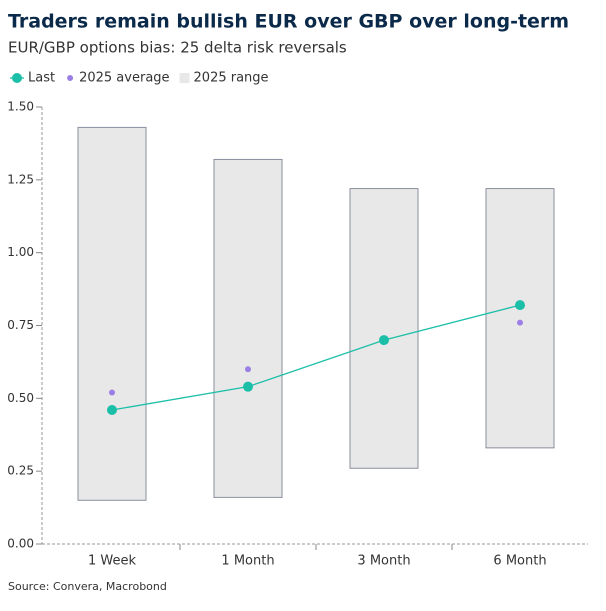 Image resolution: width=606 pixels, height=611 pixels. What do you see at coordinates (112, 561) in the screenshot?
I see `x-tick-label: 1 Week` at bounding box center [112, 561].